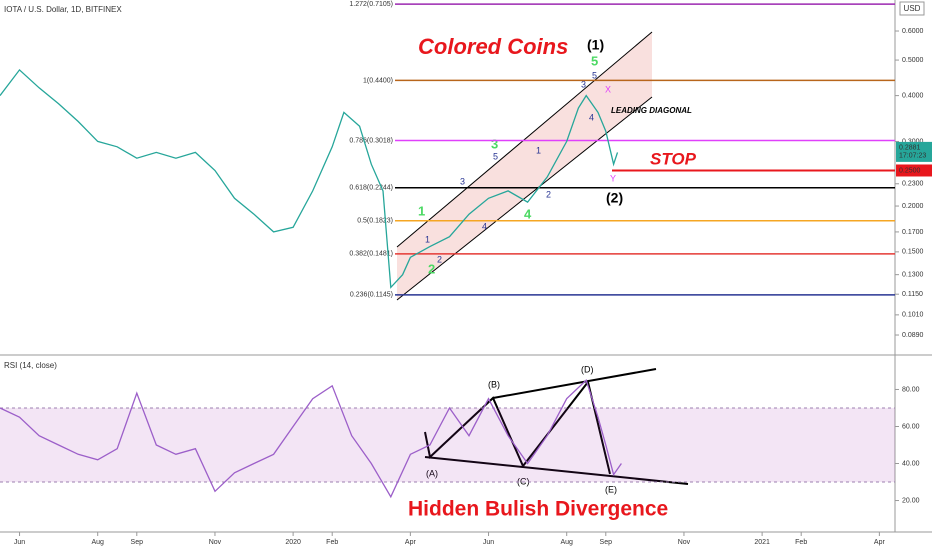  What do you see at coordinates (556, 470) in the screenshot?
I see `rsi-lower-trend` at bounding box center [556, 470].